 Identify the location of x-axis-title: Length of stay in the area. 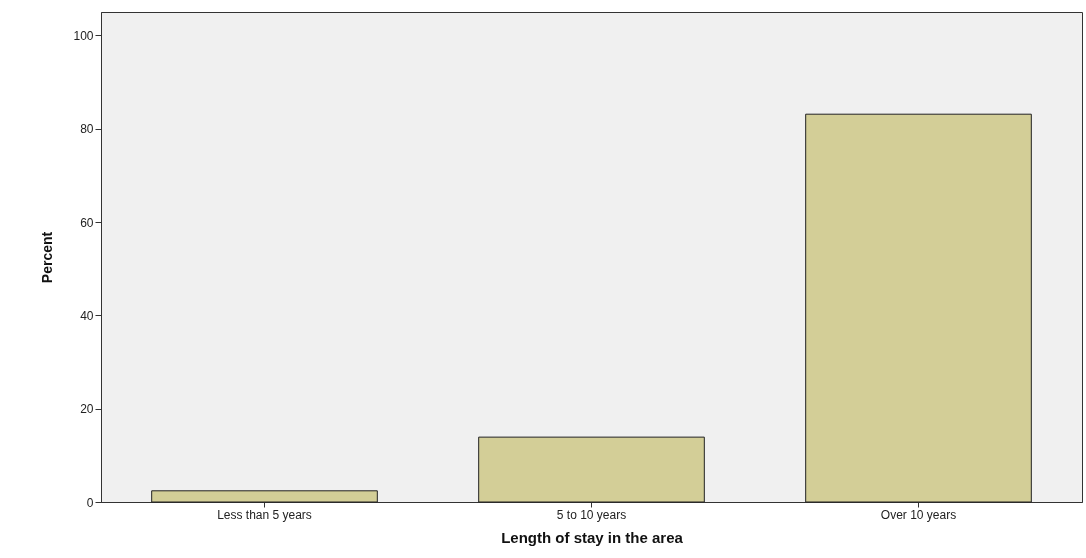
(592, 537).